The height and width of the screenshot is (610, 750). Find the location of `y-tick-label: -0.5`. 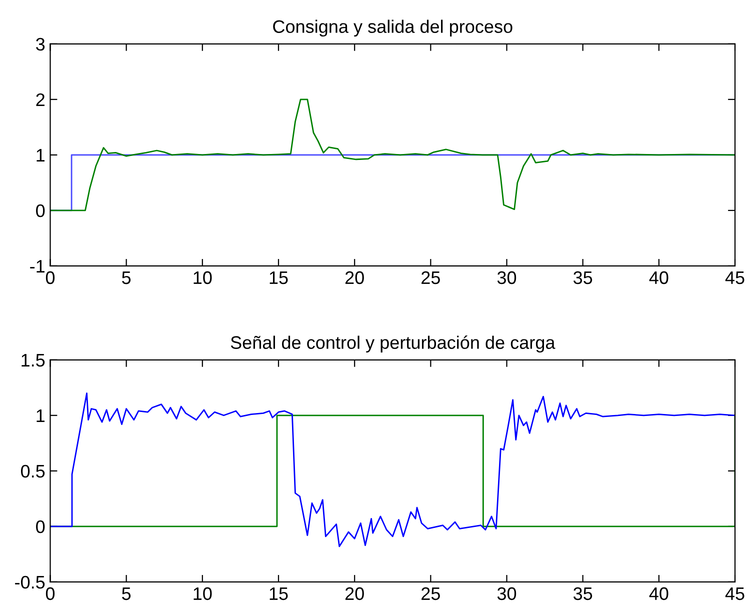

y-tick-label: -0.5 is located at coordinates (30, 582).